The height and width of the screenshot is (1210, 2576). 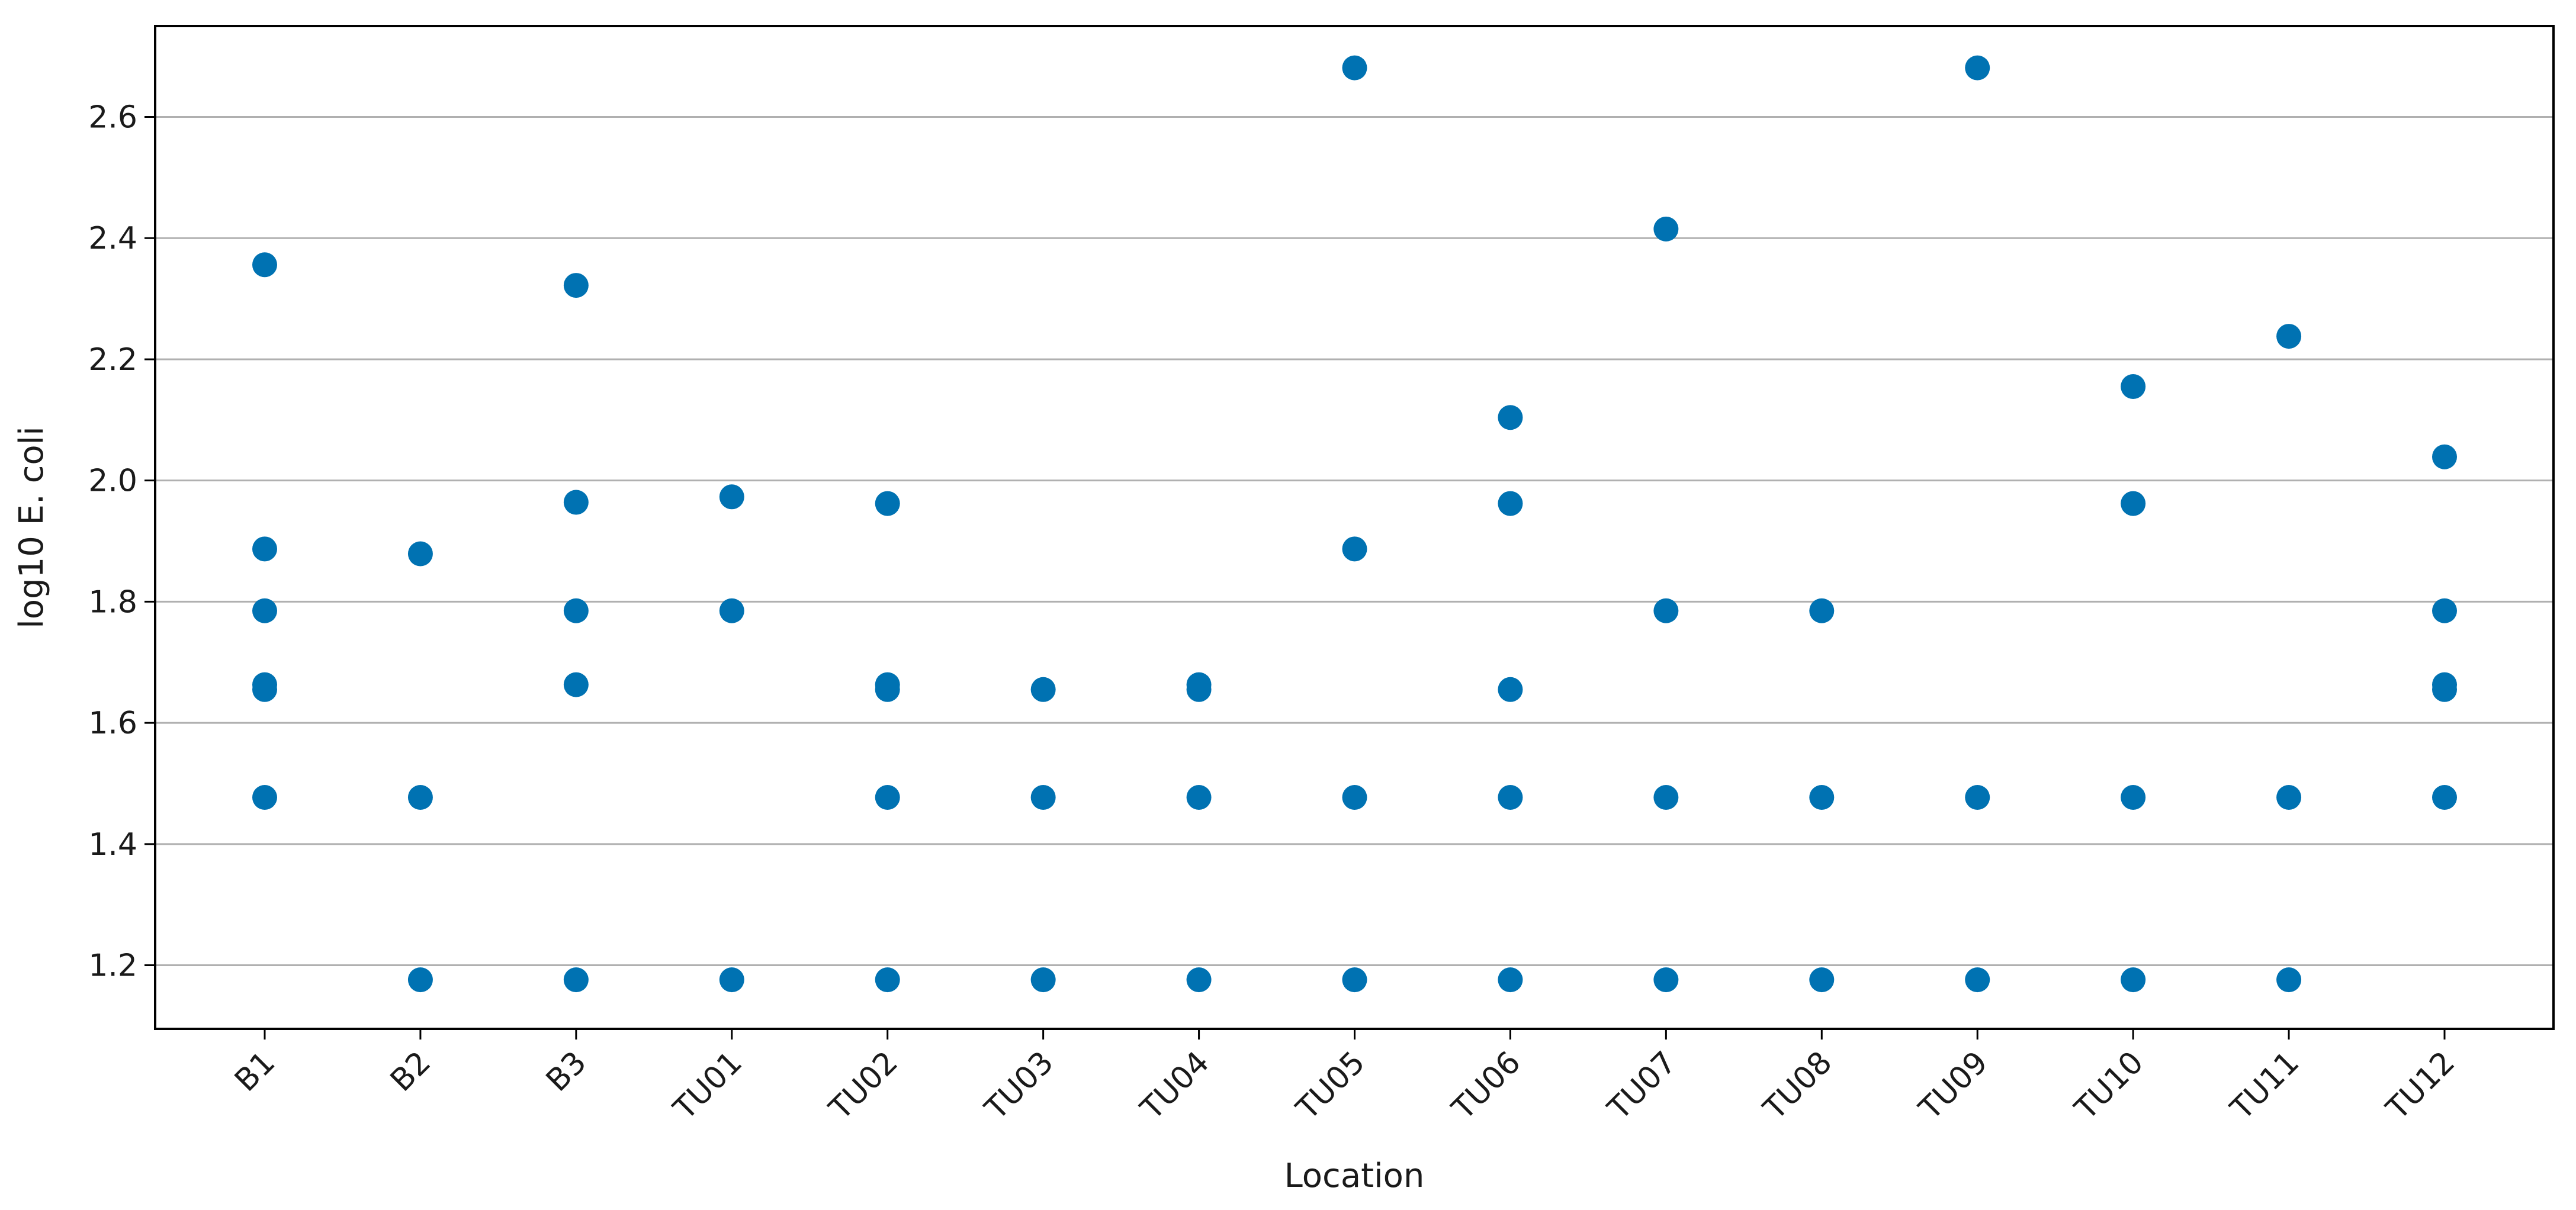 What do you see at coordinates (112, 118) in the screenshot?
I see `y-tick-label: 2.6` at bounding box center [112, 118].